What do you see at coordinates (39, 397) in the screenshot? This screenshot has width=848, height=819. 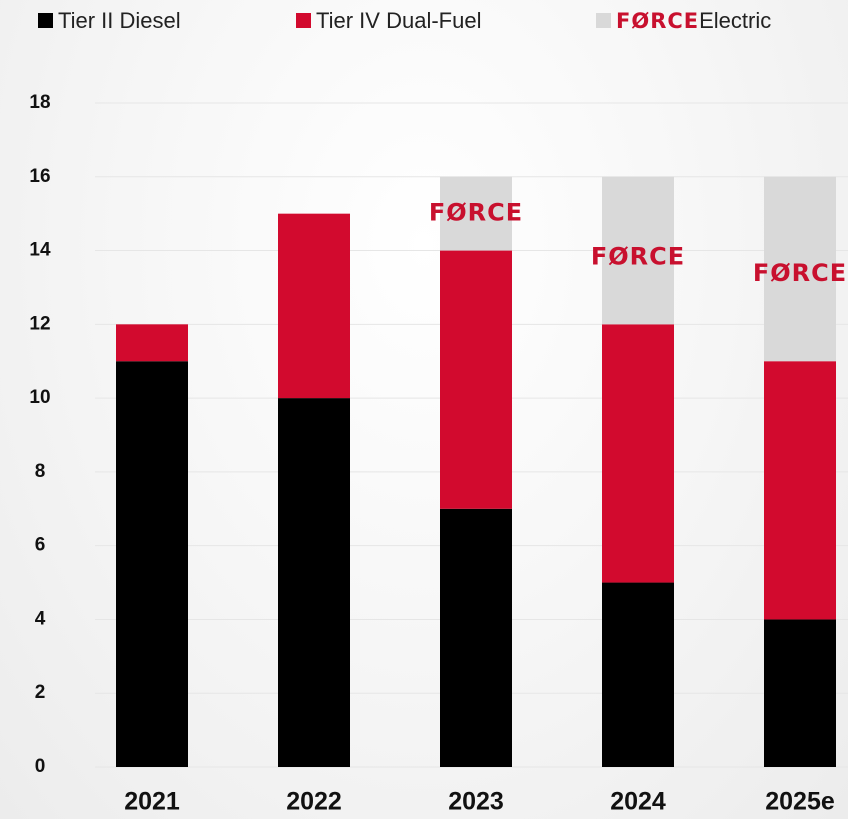 I see `y-tick-label: 10` at bounding box center [39, 397].